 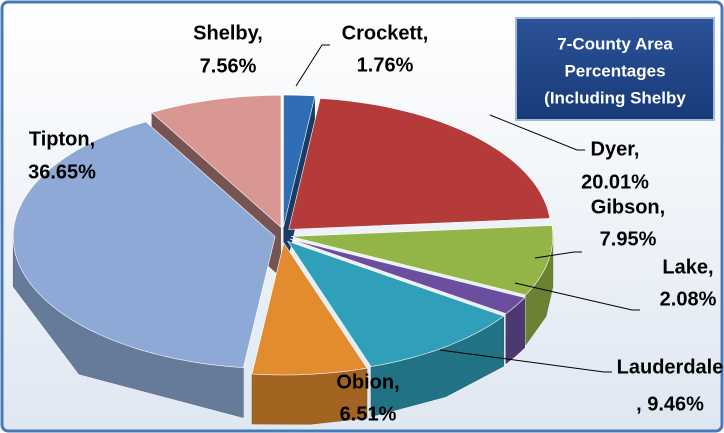 What do you see at coordinates (628, 207) in the screenshot?
I see `category-label: Gibson,` at bounding box center [628, 207].